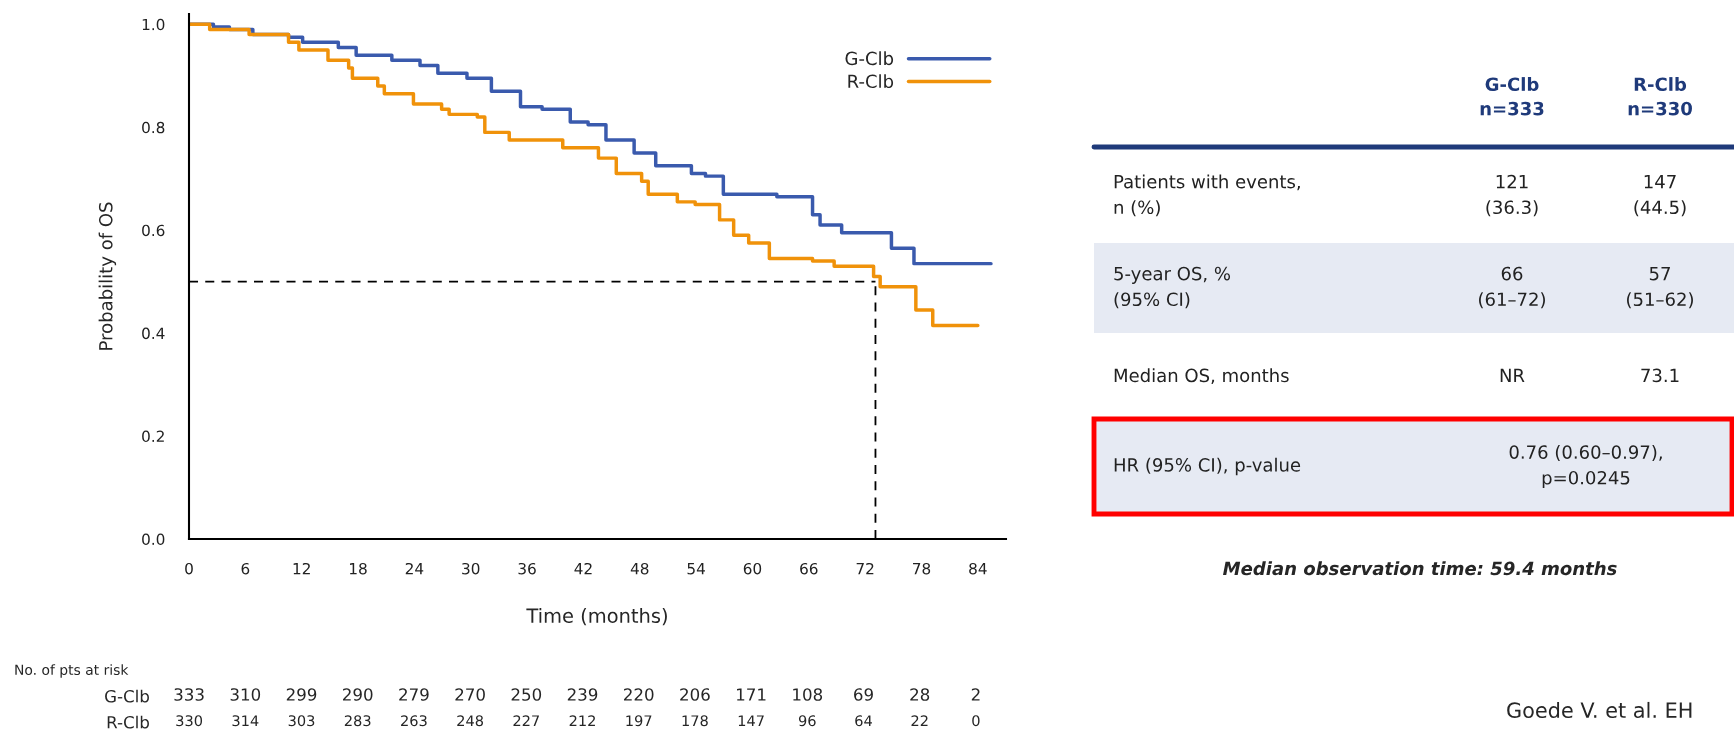 Image resolution: width=1734 pixels, height=732 pixels. What do you see at coordinates (1512, 375) in the screenshot?
I see `text: NR` at bounding box center [1512, 375].